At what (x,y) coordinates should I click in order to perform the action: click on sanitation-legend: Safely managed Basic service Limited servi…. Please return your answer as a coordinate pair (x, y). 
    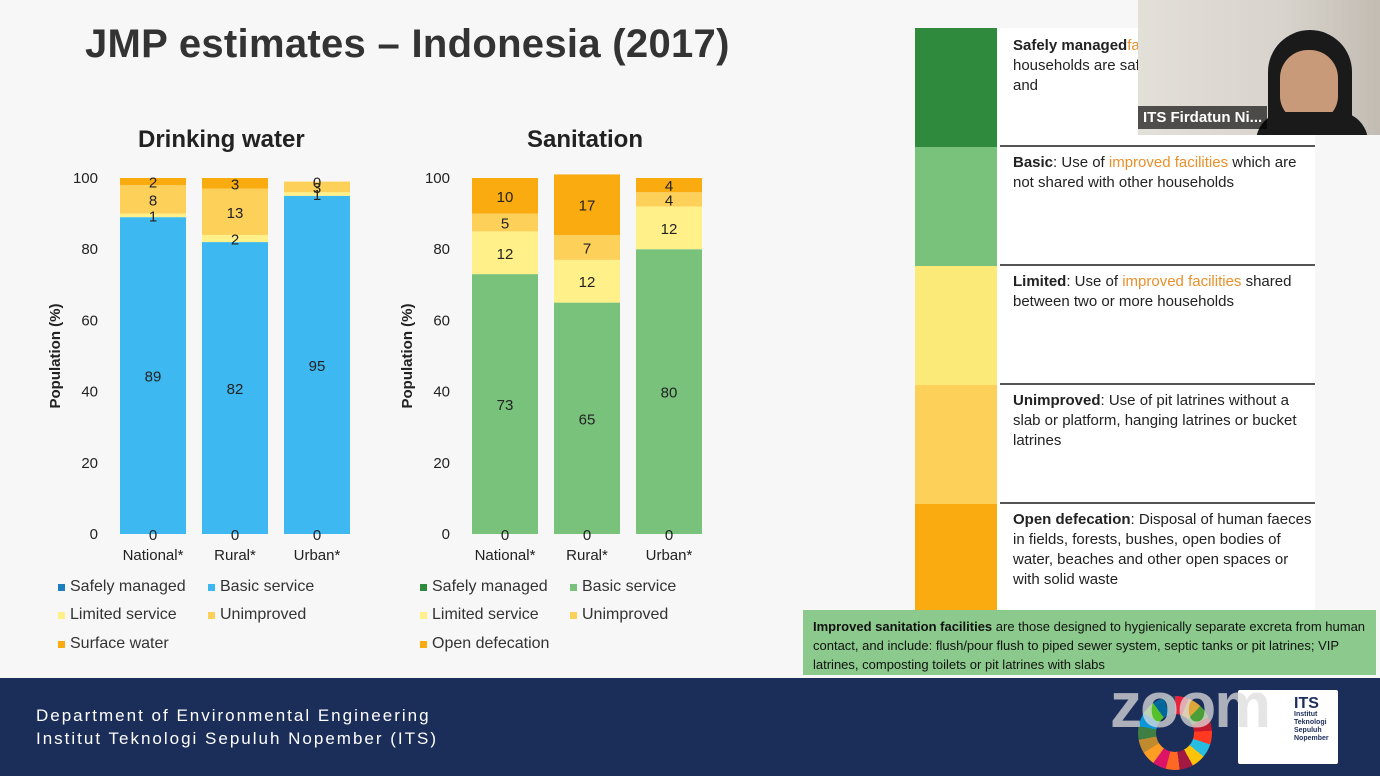
    Looking at the image, I should click on (570, 618).